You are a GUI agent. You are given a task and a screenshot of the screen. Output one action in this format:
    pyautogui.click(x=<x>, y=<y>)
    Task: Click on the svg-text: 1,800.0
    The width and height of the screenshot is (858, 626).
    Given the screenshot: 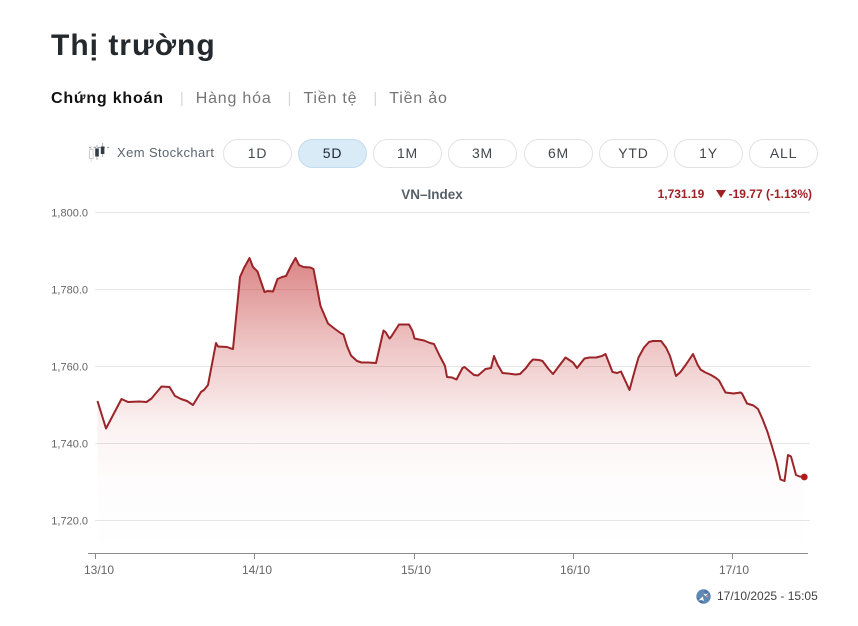 What is the action you would take?
    pyautogui.click(x=69, y=214)
    